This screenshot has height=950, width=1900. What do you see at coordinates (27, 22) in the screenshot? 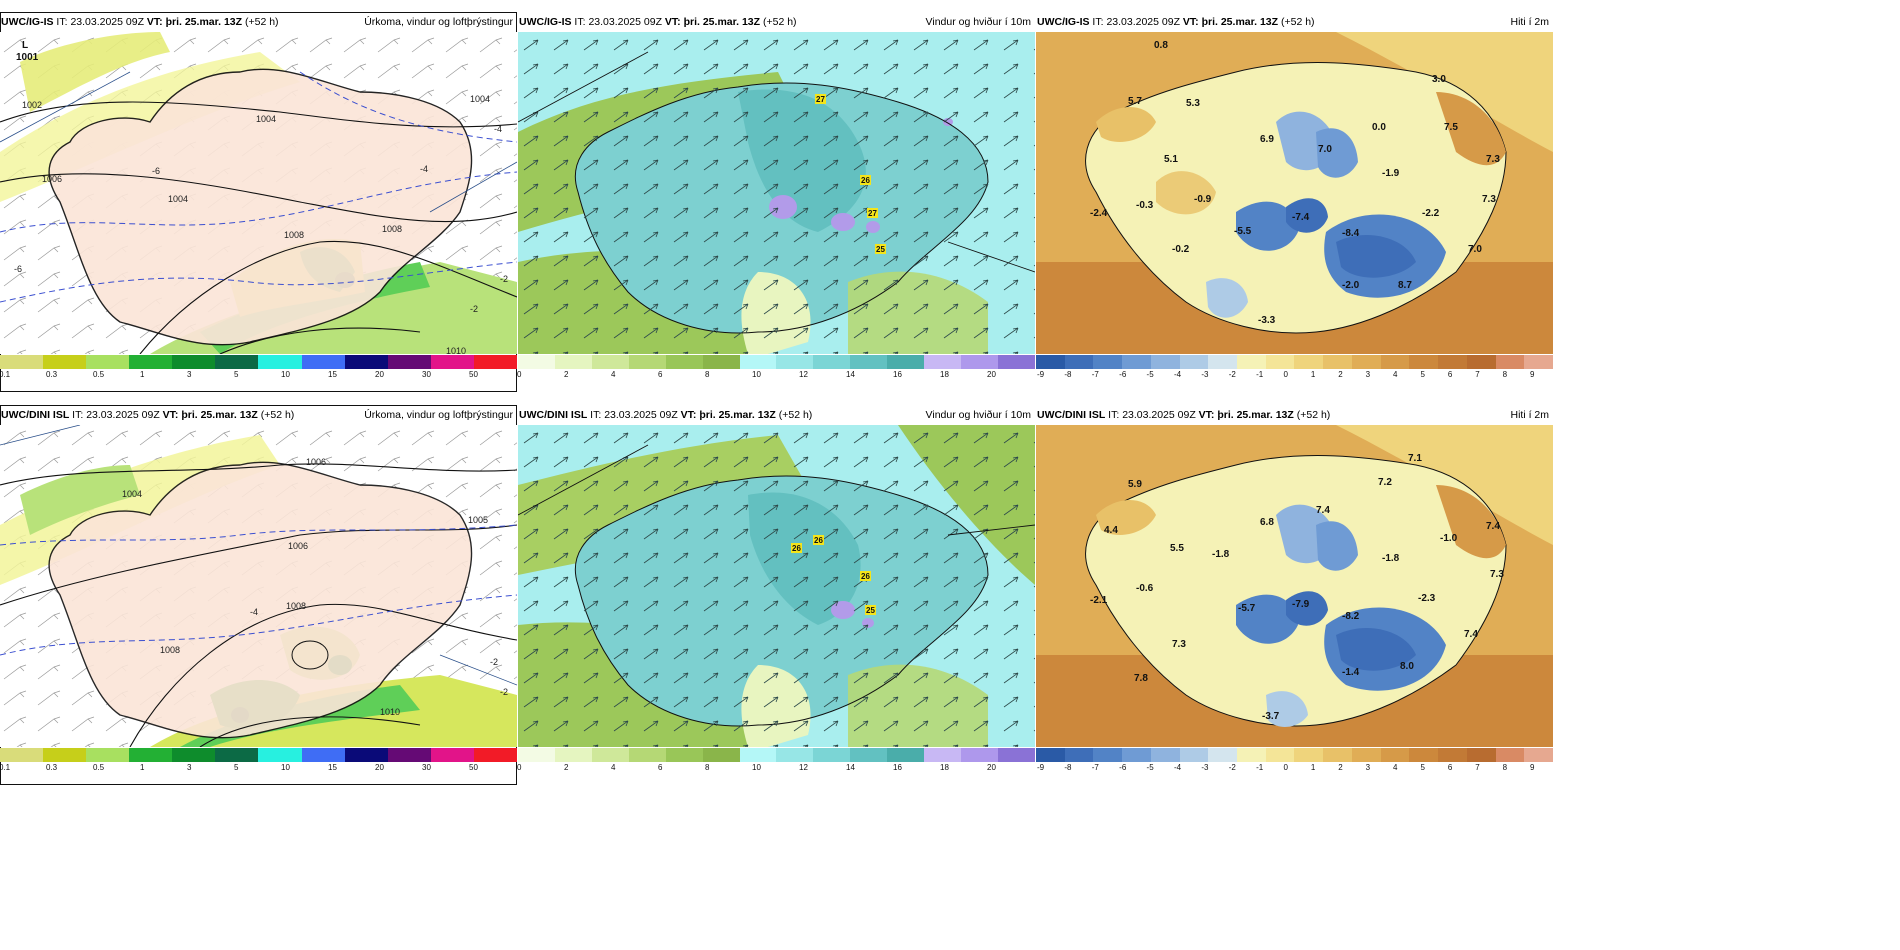
I see `model-name: UWC/IG-IS` at bounding box center [27, 22].